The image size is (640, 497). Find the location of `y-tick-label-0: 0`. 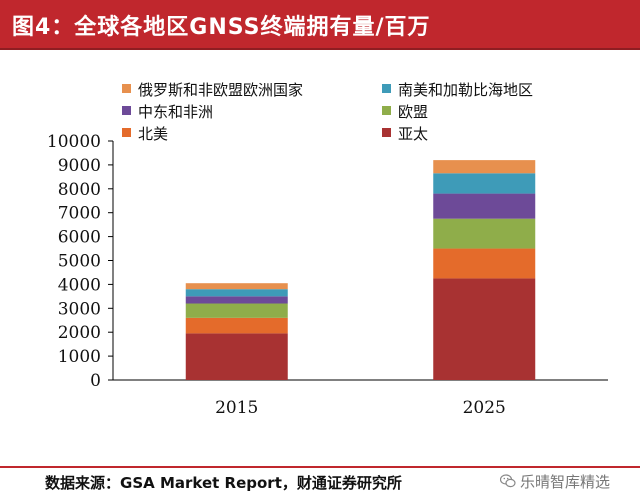

y-tick-label-0: 0 is located at coordinates (95, 381).